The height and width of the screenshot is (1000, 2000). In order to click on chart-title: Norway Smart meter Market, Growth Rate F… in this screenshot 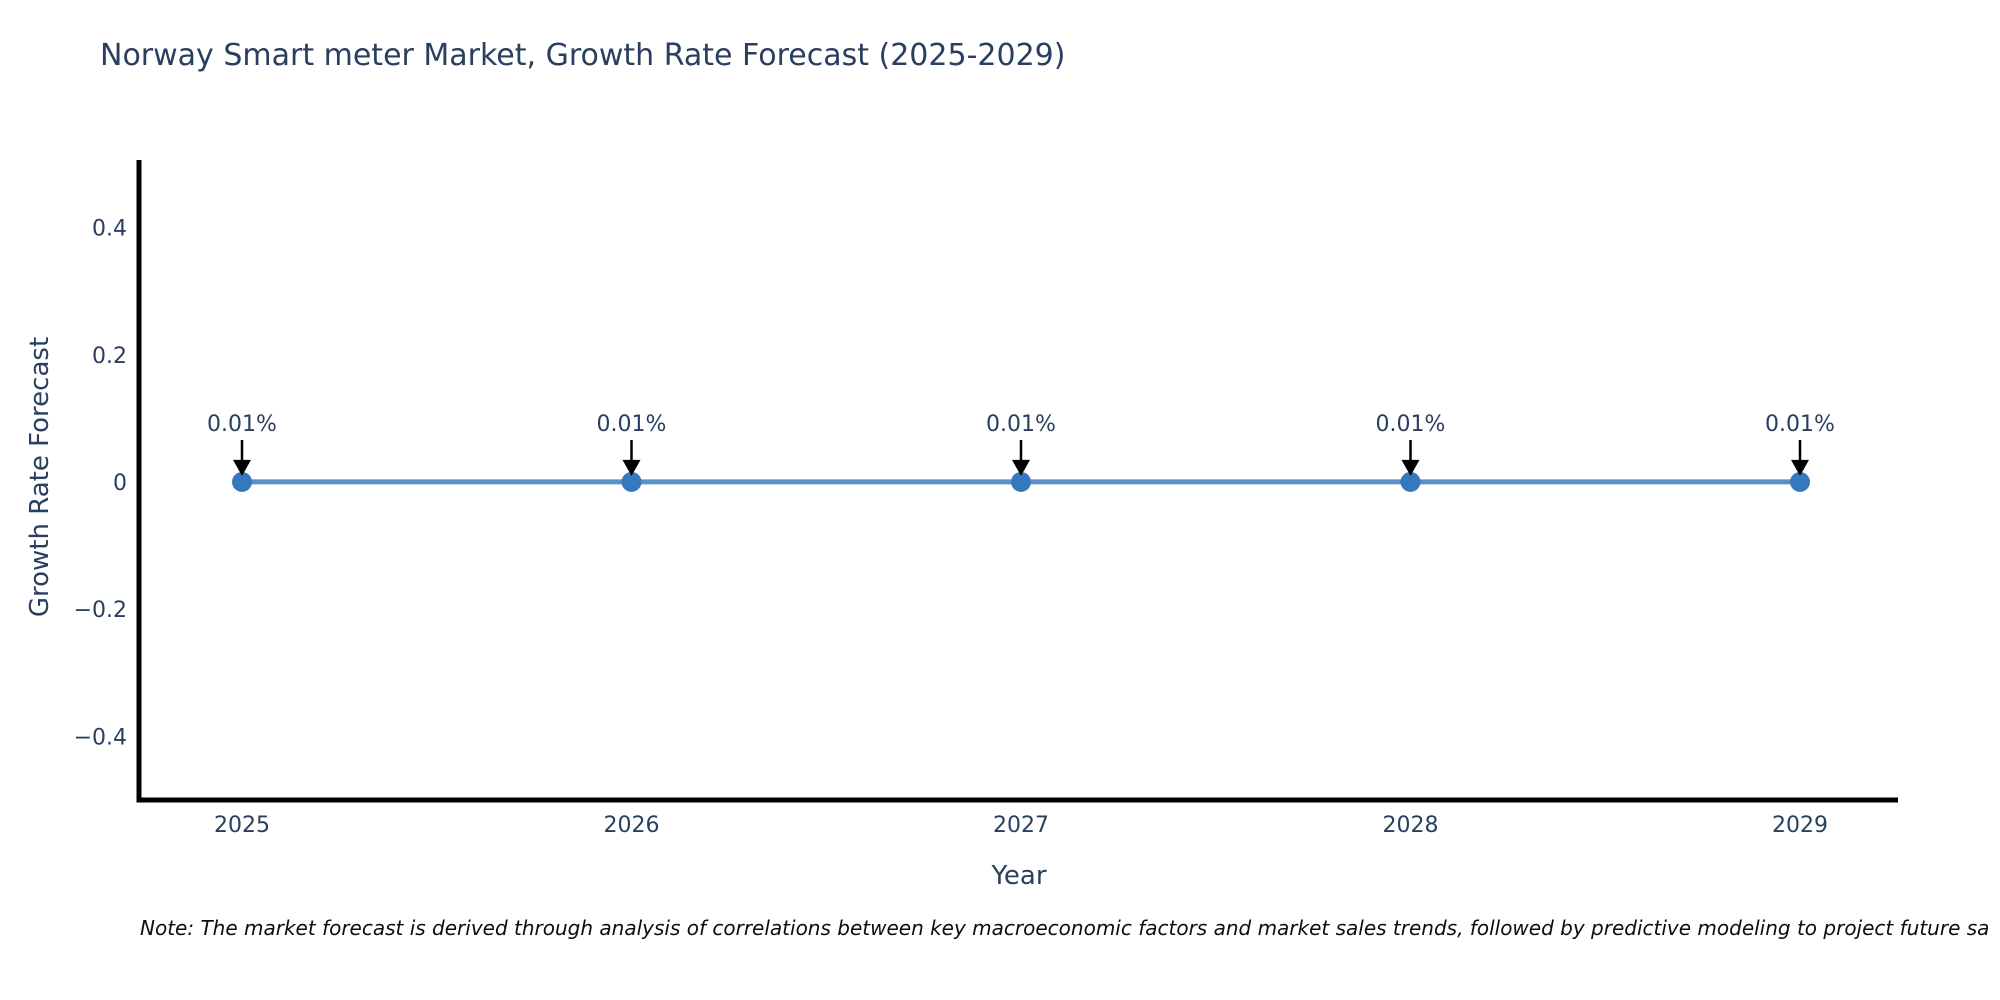, I will do `click(583, 55)`.